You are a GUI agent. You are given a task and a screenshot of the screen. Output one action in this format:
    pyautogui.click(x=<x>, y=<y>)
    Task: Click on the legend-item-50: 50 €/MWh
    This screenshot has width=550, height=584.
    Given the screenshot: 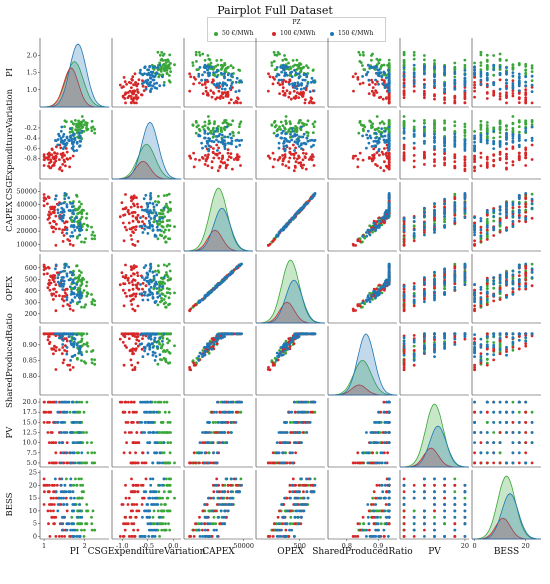 What is the action you would take?
    pyautogui.click(x=234, y=33)
    